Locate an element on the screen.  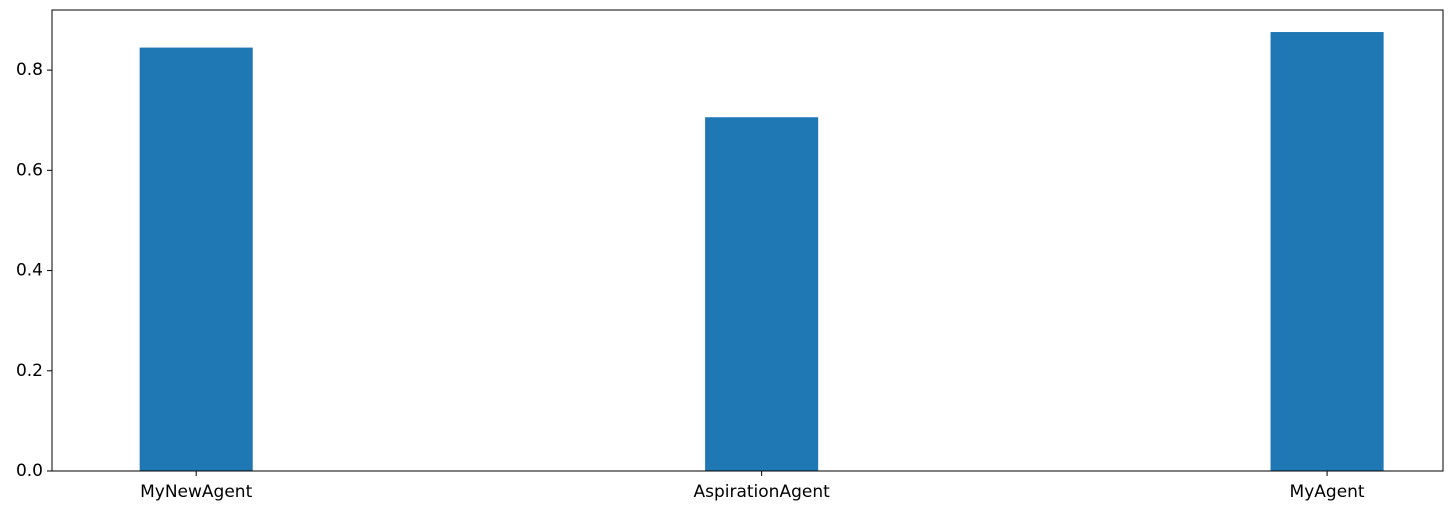
y-tick-label: 0.6 is located at coordinates (29, 170).